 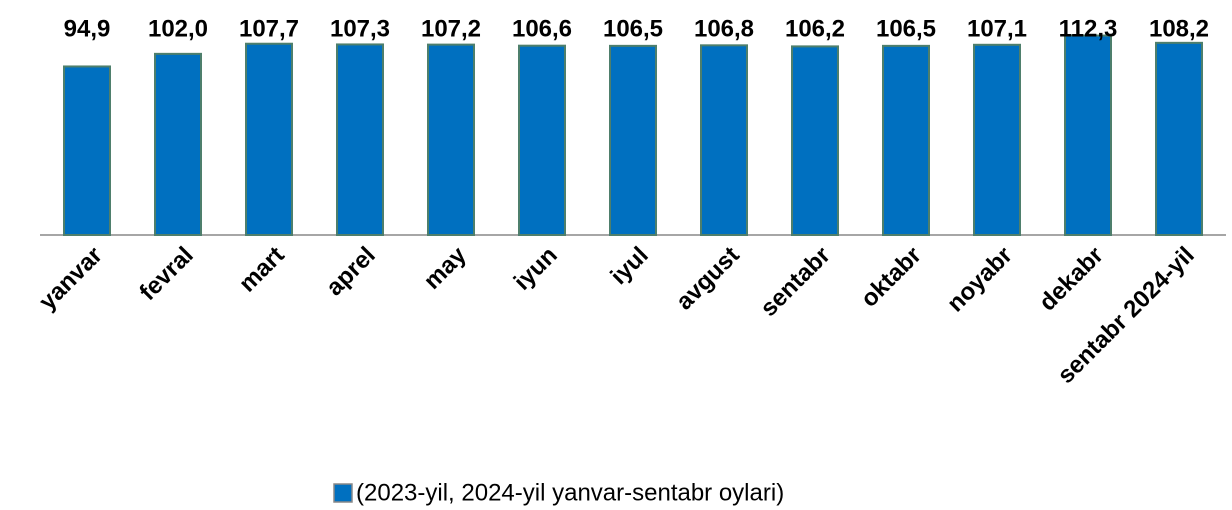 I want to click on value-label: 106,2, so click(x=815, y=28).